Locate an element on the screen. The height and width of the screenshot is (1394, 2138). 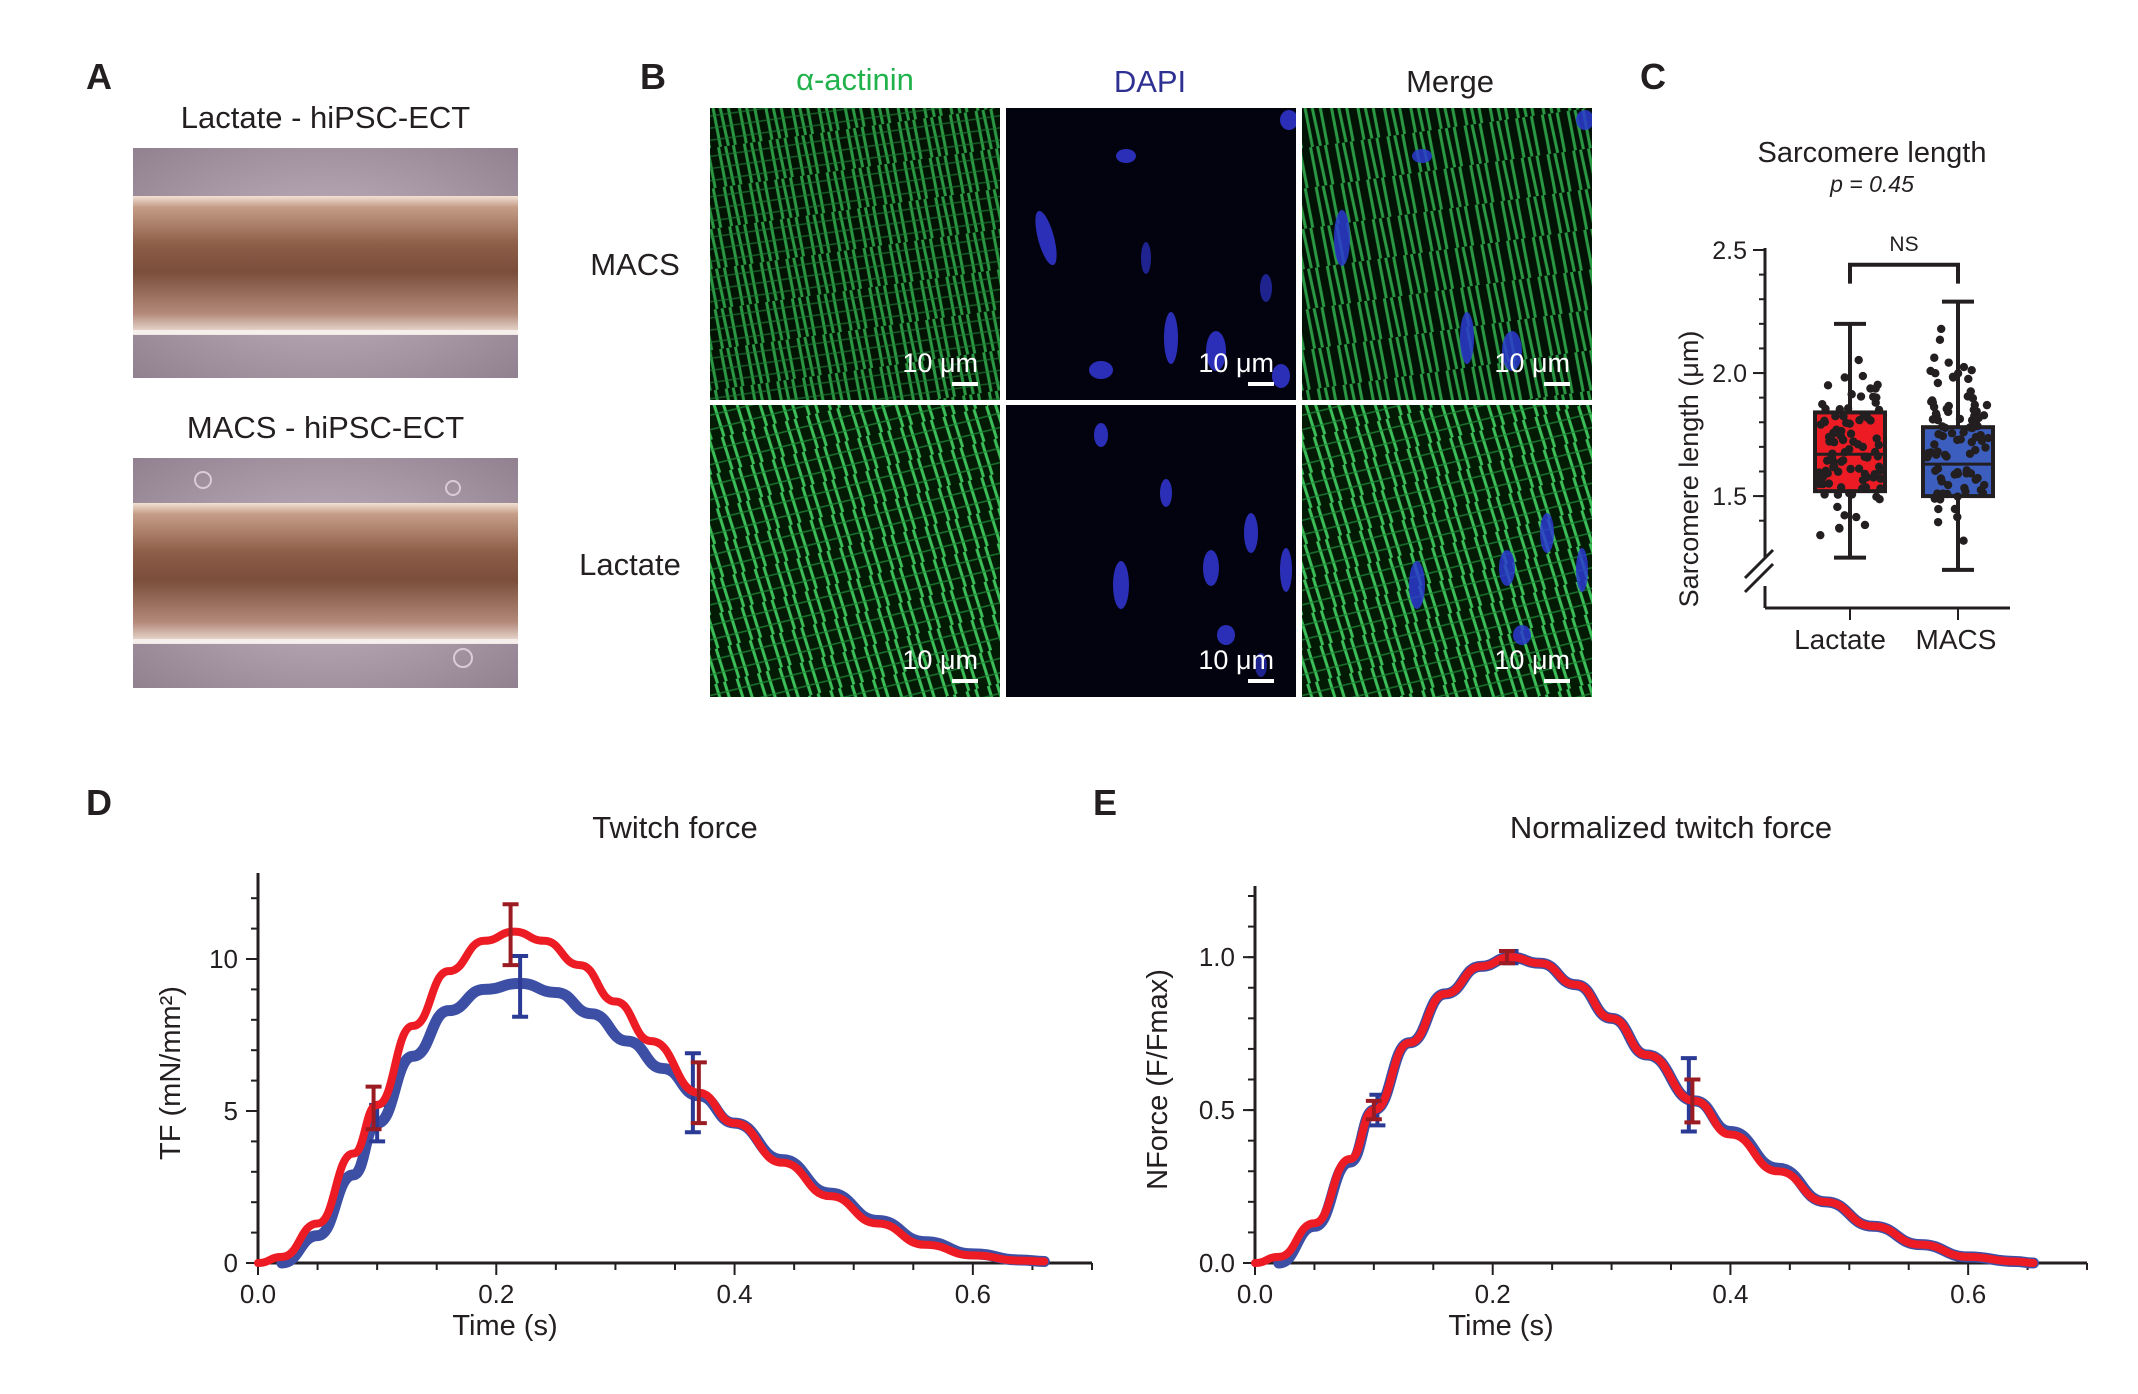
panel-label-e: E is located at coordinates (1105, 802).